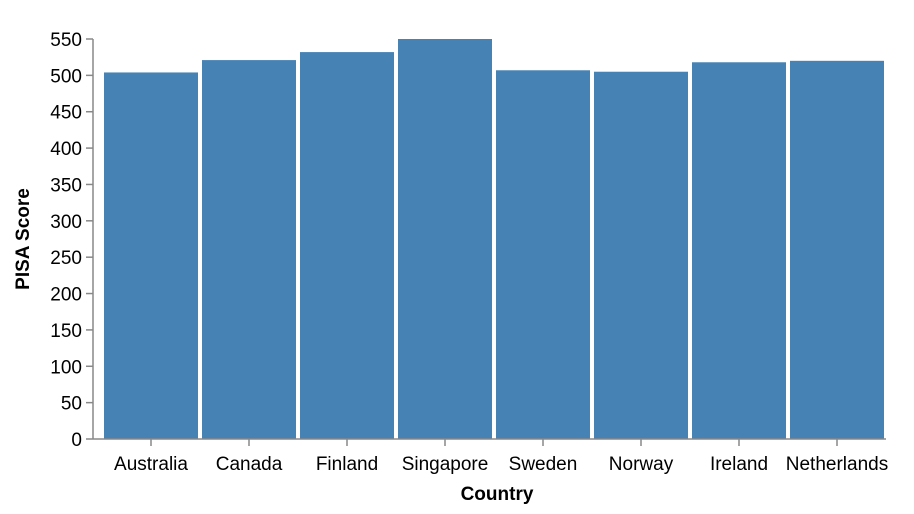 This screenshot has width=914, height=514. I want to click on bar-ireland, so click(739, 250).